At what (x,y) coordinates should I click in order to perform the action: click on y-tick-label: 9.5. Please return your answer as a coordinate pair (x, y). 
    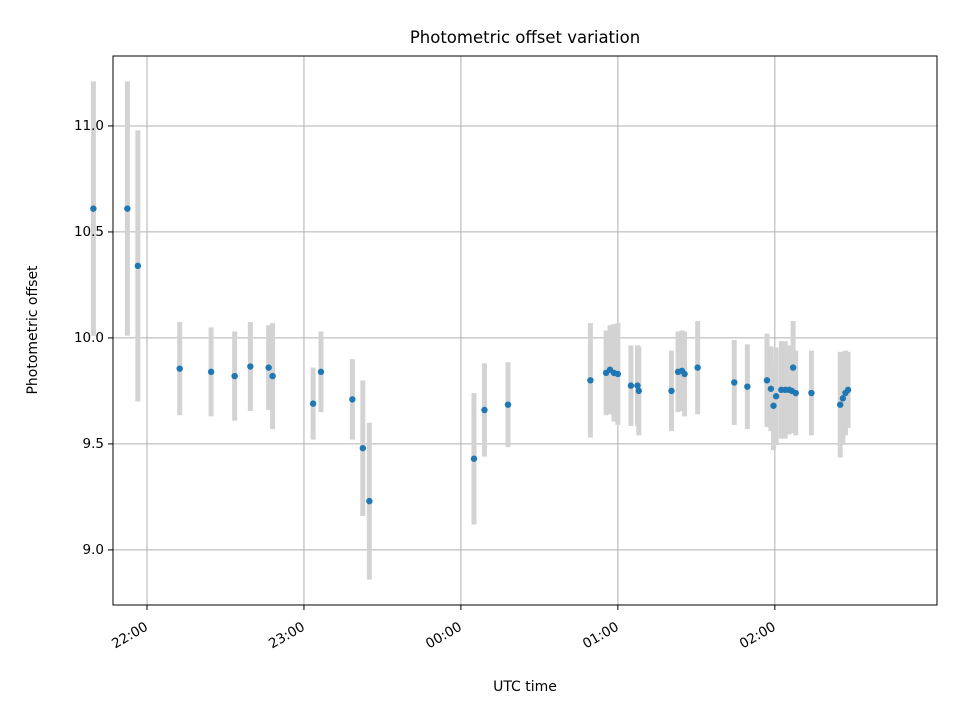
    Looking at the image, I should click on (93, 444).